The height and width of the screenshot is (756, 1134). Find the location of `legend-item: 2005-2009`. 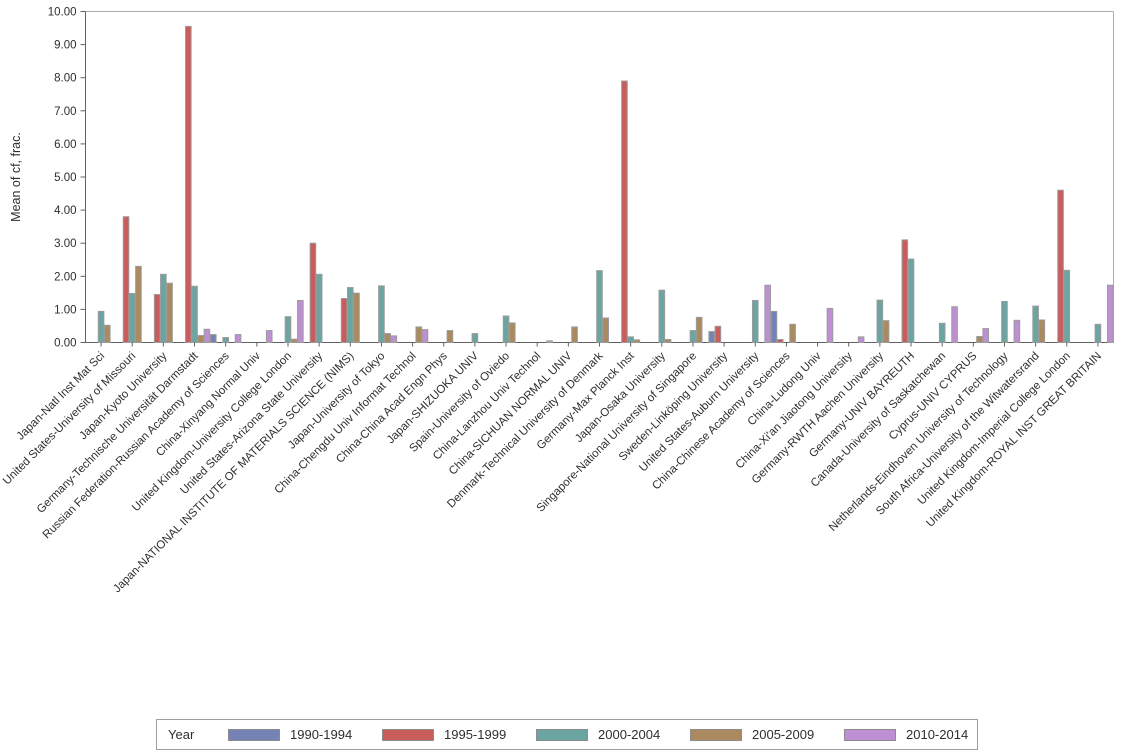

legend-item: 2005-2009 is located at coordinates (752, 734).